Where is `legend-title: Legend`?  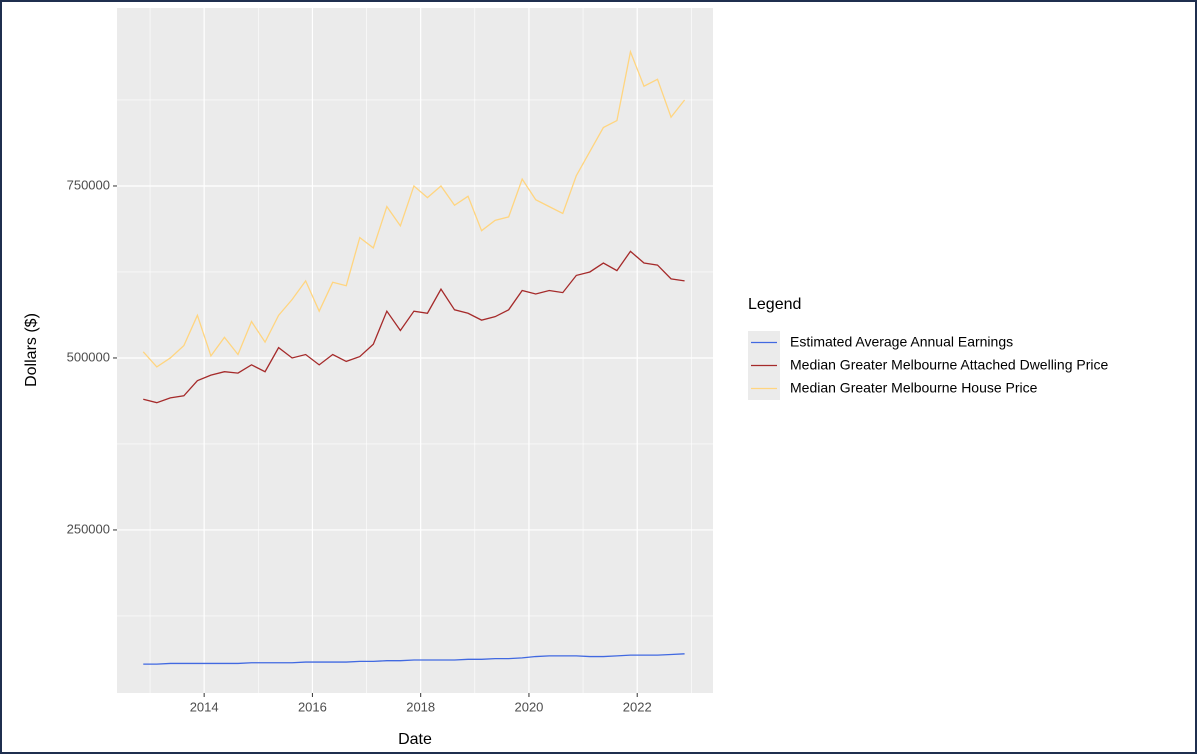
legend-title: Legend is located at coordinates (774, 304).